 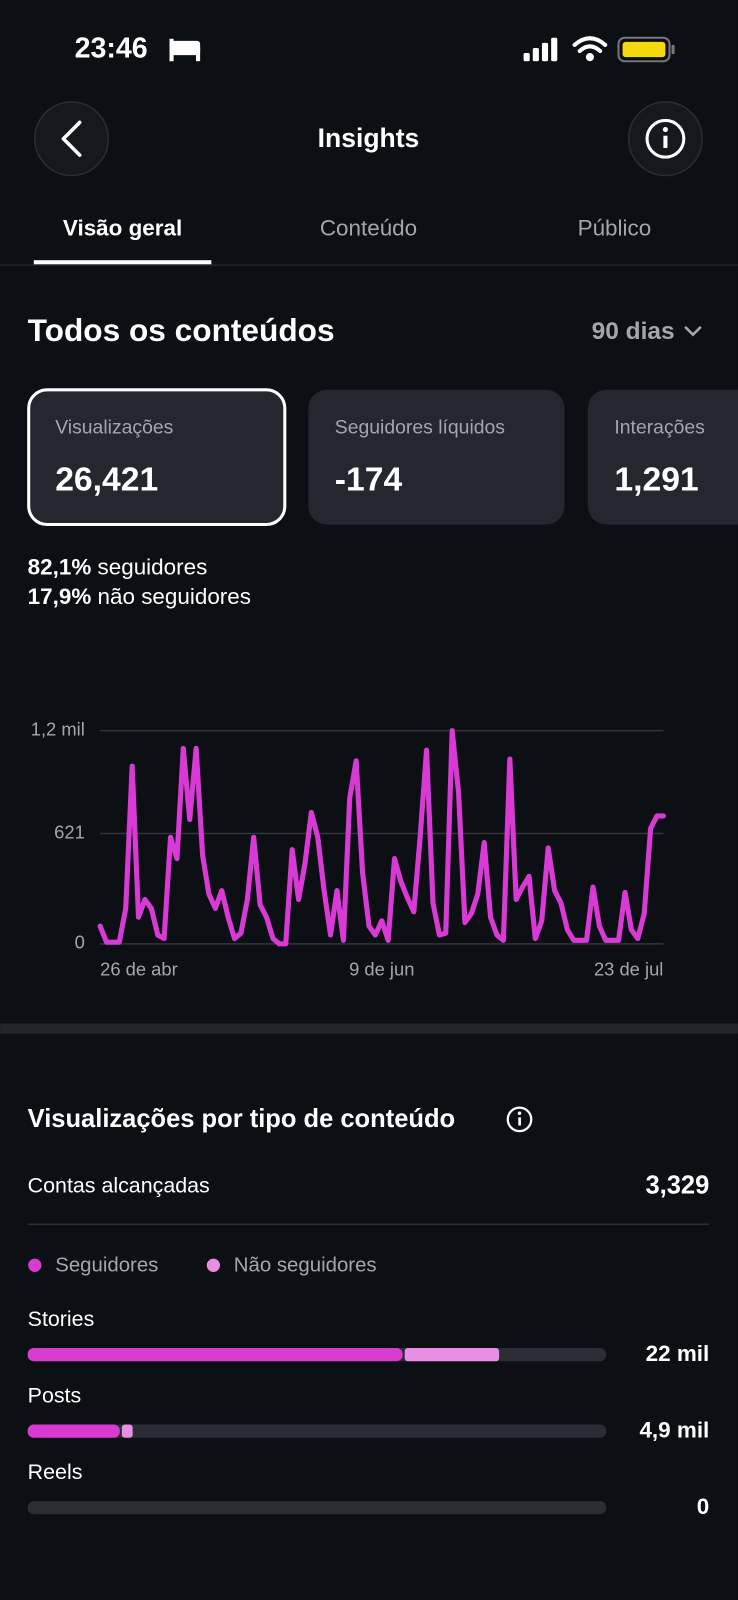 I want to click on info-icon, so click(x=519, y=1119).